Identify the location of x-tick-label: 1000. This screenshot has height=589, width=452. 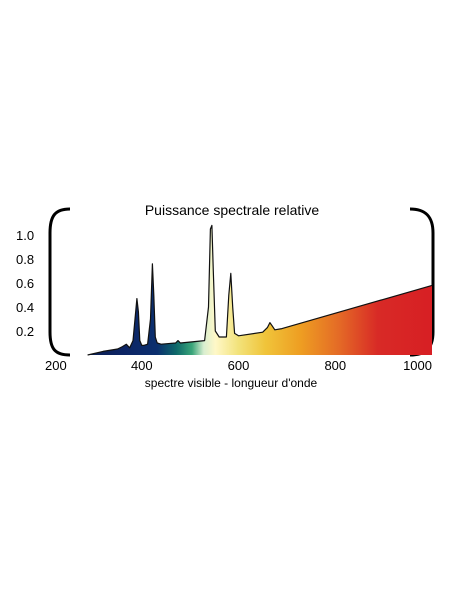
(417, 365).